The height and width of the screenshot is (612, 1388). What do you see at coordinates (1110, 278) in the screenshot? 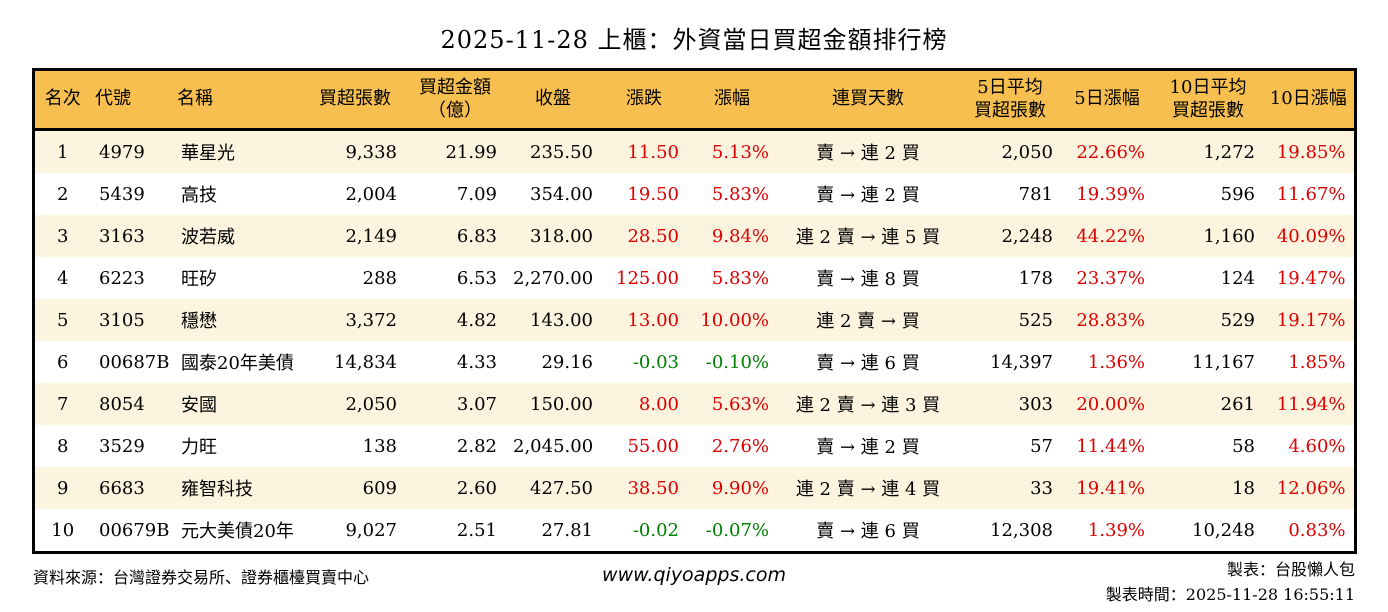
I see `pct5-cell: 23.37%` at bounding box center [1110, 278].